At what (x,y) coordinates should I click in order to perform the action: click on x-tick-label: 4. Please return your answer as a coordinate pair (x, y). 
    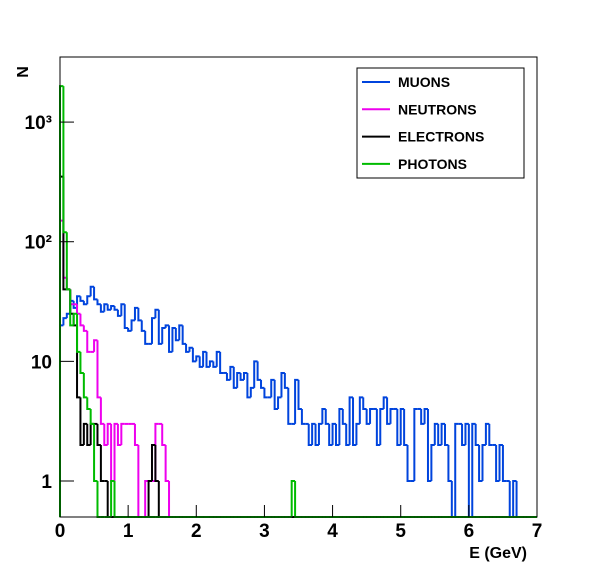
    Looking at the image, I should click on (332, 531).